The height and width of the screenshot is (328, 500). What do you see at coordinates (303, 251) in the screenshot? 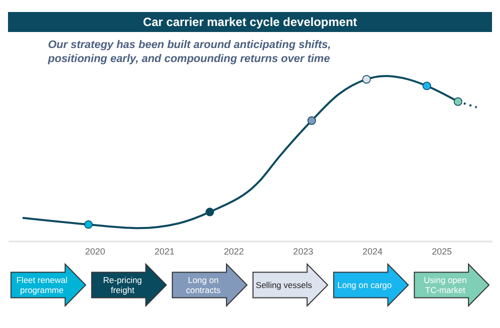
I see `x-tick-label: 2023` at bounding box center [303, 251].